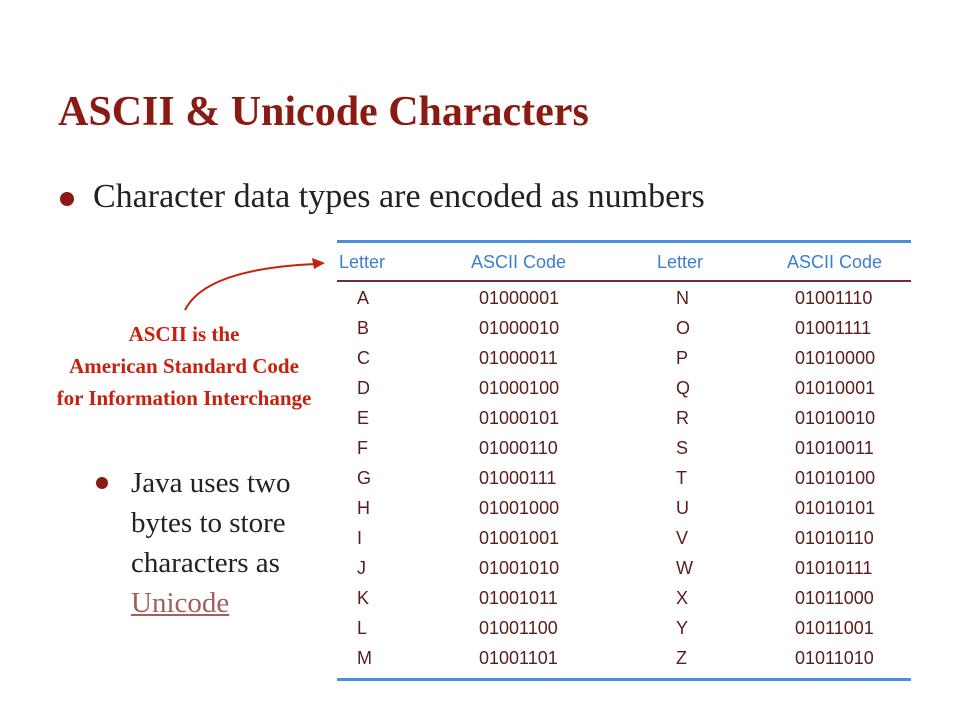 Image resolution: width=960 pixels, height=720 pixels. What do you see at coordinates (624, 299) in the screenshot?
I see `table-row: A 01000001 N 01001110` at bounding box center [624, 299].